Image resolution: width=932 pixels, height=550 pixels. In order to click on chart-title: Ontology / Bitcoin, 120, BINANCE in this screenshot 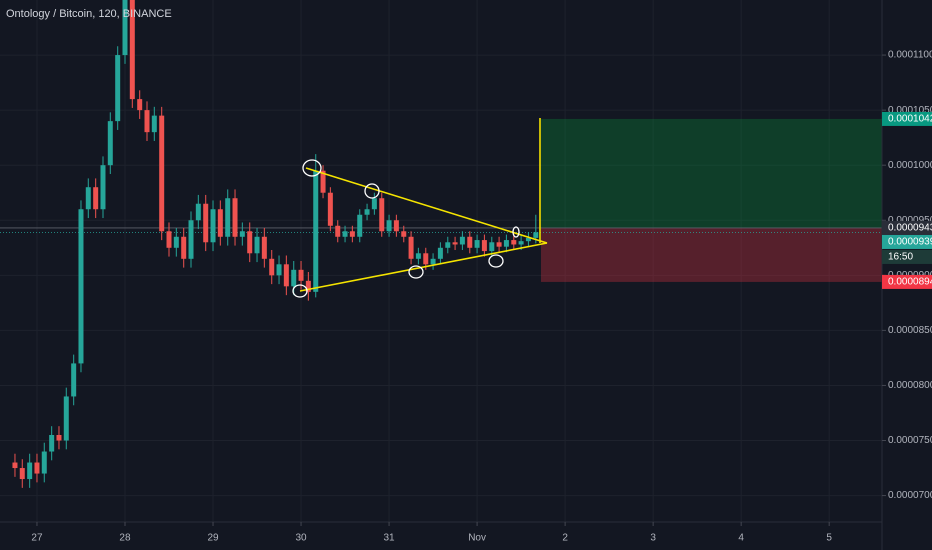, I will do `click(89, 14)`.